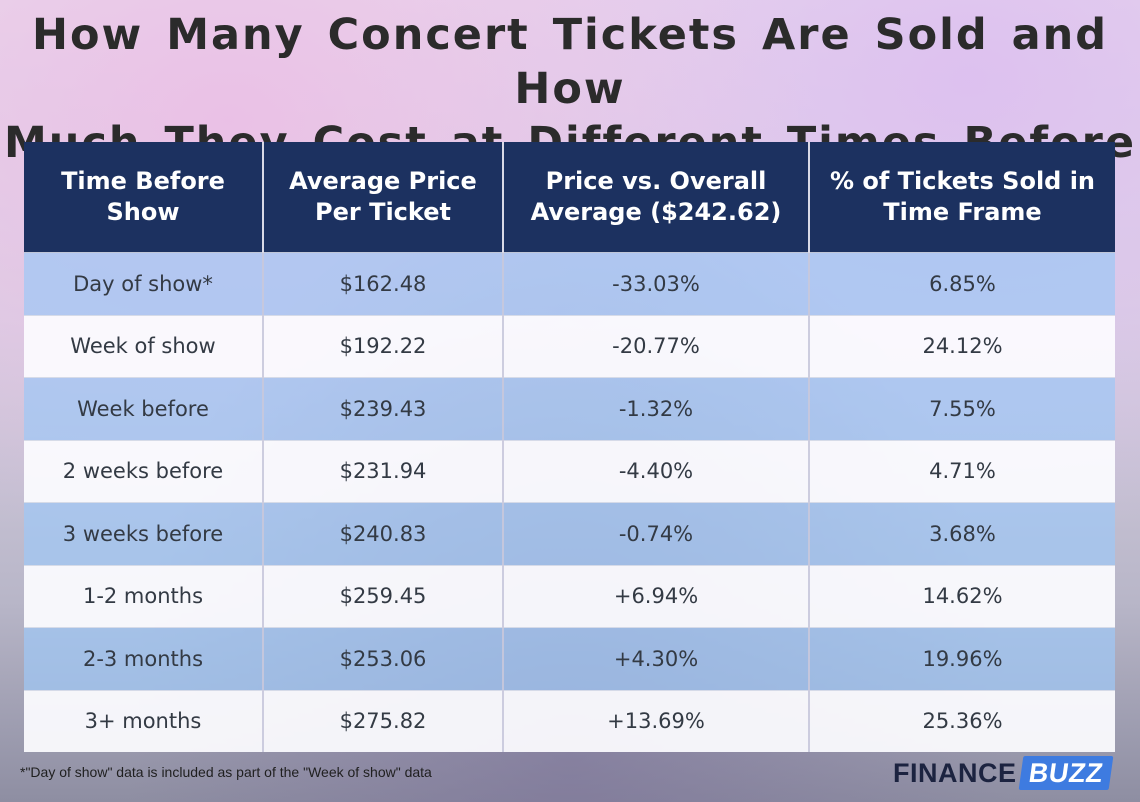 The width and height of the screenshot is (1140, 802). I want to click on table-cell: Day of show*, so click(144, 283).